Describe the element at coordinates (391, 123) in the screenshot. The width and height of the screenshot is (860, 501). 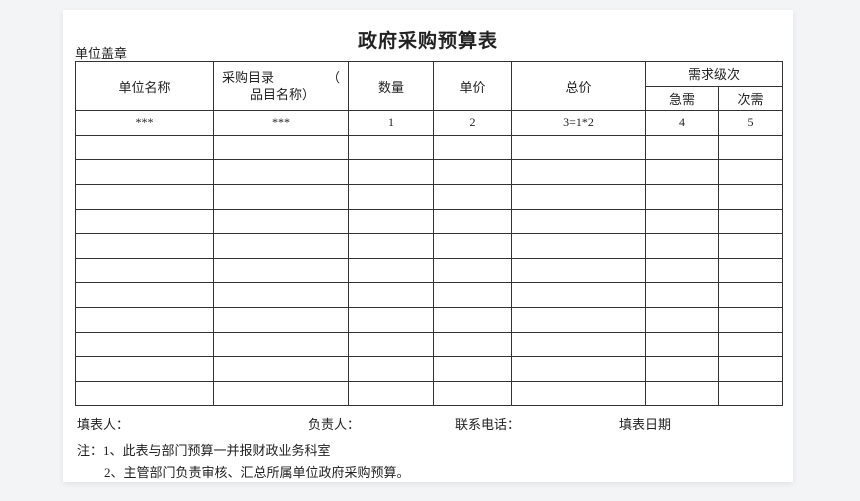
I see `table-cell: 1` at that location.